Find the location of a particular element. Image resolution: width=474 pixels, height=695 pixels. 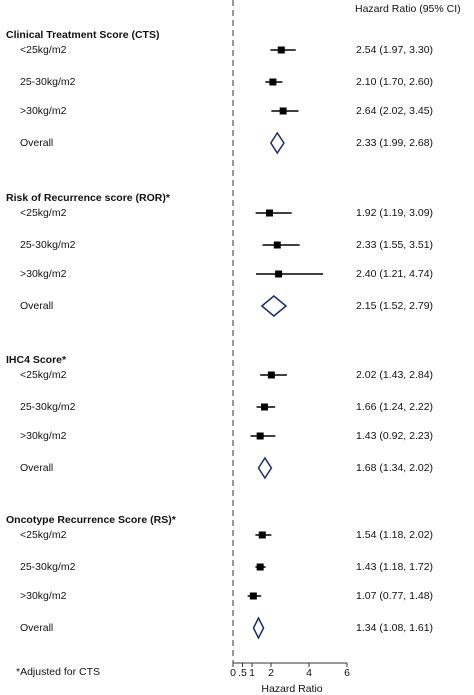

value-label: 2.33 (1.99, 2.68) is located at coordinates (394, 143).